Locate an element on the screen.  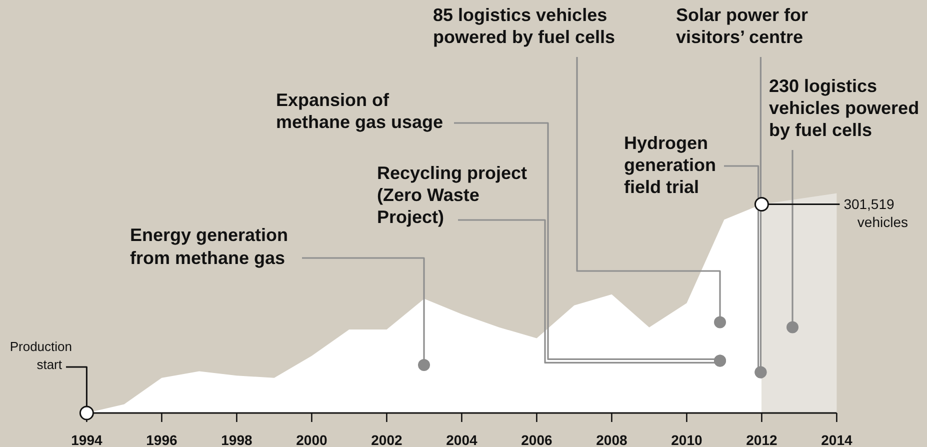
x-tick-label: 2010 is located at coordinates (686, 439).